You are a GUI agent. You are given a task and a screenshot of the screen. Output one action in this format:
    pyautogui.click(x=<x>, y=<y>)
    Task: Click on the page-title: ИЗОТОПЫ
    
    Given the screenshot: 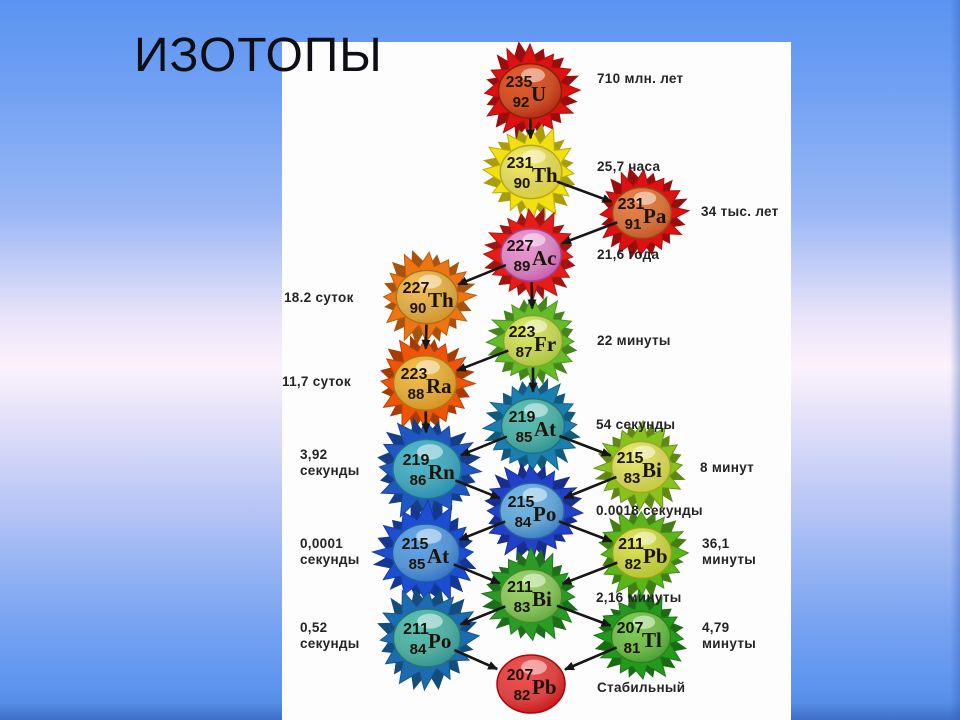 What is the action you would take?
    pyautogui.click(x=258, y=55)
    